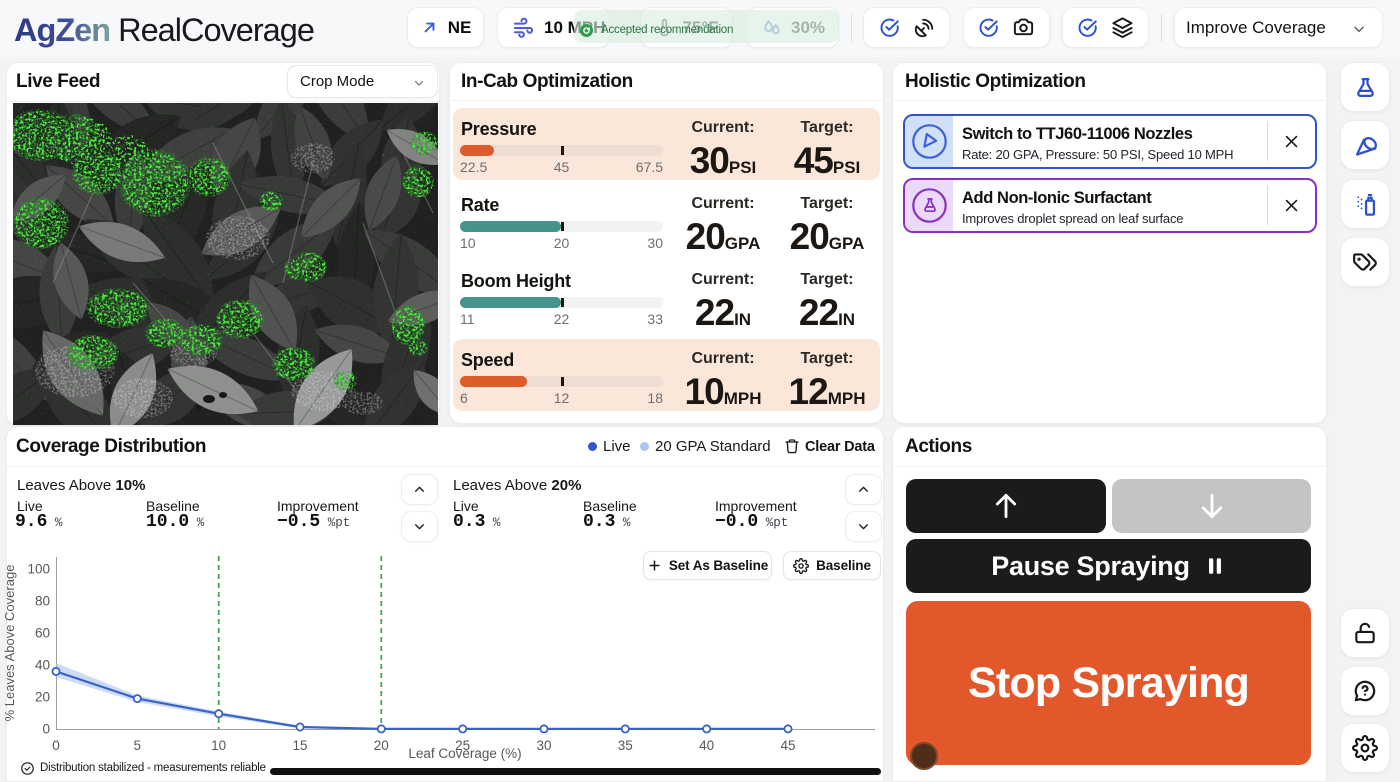  Describe the element at coordinates (9, 643) in the screenshot. I see `svg-text: % Leaves Above Coverage` at that location.